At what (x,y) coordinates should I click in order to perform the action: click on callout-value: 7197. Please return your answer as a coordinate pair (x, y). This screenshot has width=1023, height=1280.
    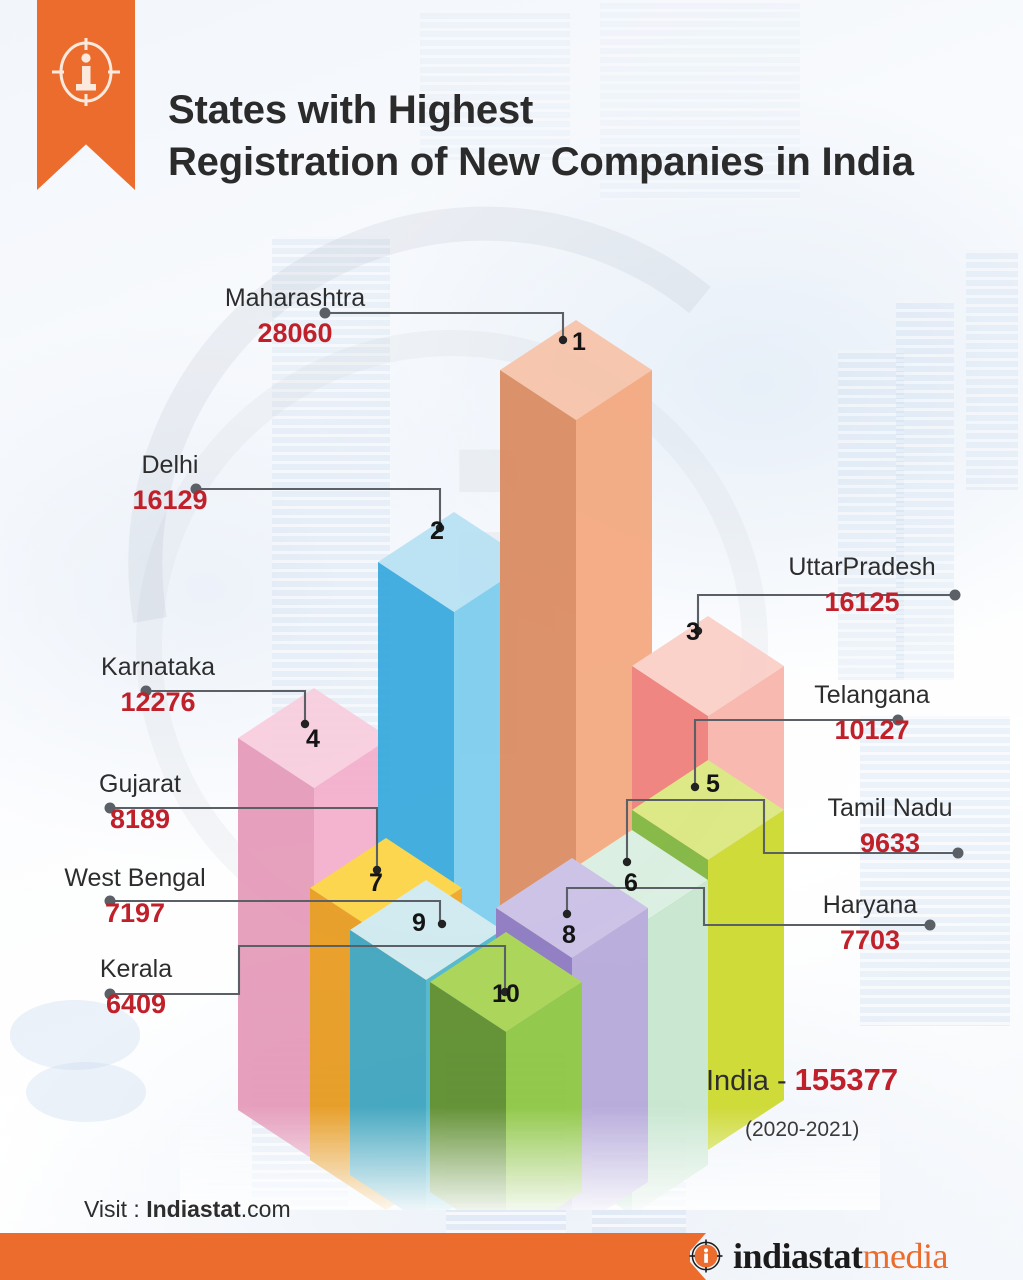
    Looking at the image, I should click on (135, 913).